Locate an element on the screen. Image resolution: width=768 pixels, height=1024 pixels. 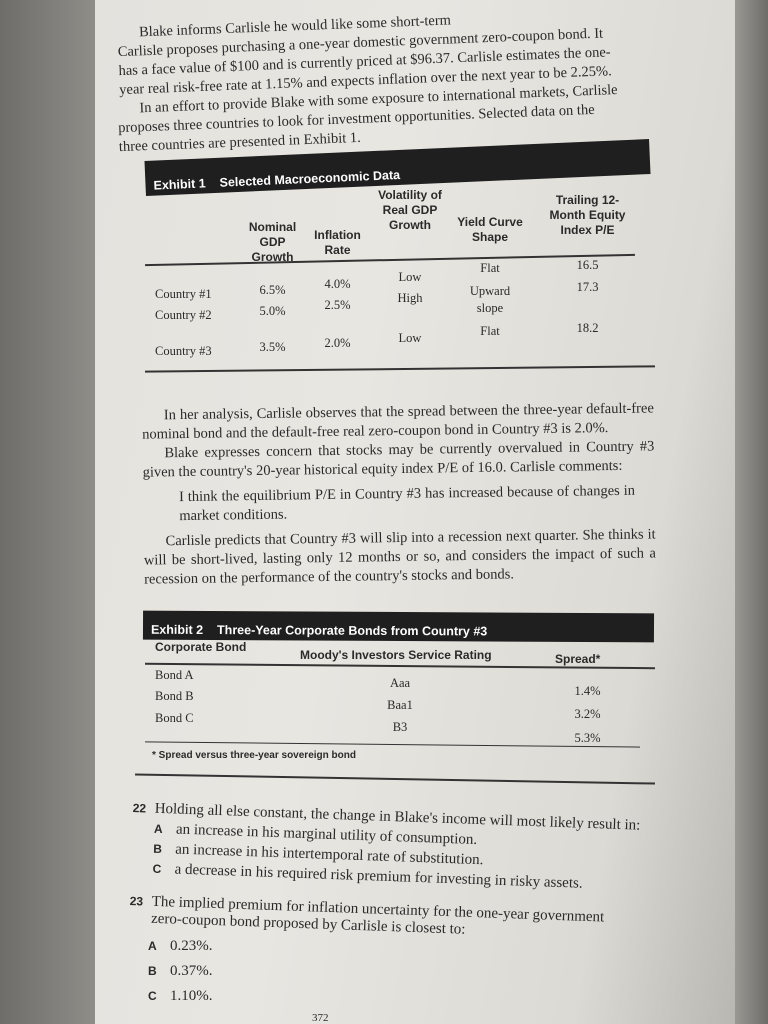
question-number: 23 is located at coordinates (136, 901).